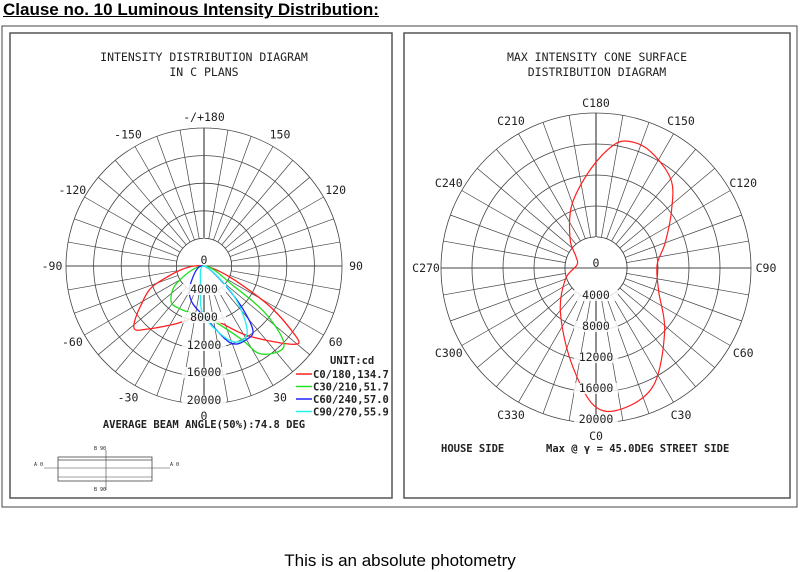 The image size is (800, 572). What do you see at coordinates (100, 449) in the screenshot?
I see `sketch-label-top: B 90` at bounding box center [100, 449].